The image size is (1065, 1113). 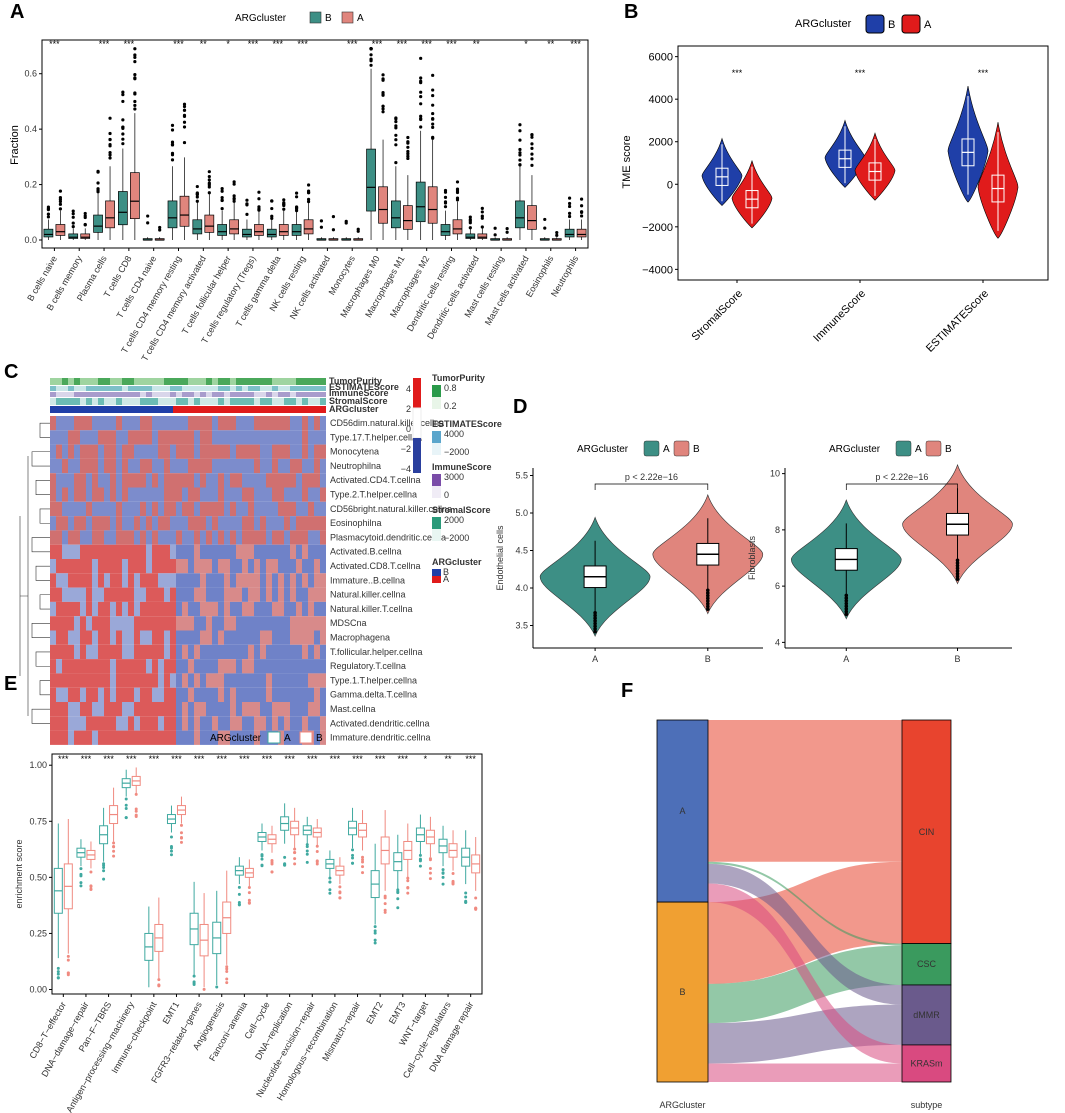 What do you see at coordinates (30, 240) in the screenshot?
I see `panel-a-ytick-label: 0.0` at bounding box center [30, 240].